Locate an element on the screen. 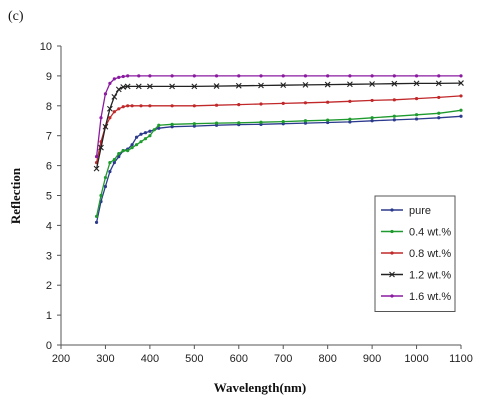 The width and height of the screenshot is (480, 402). legend-item: 1.2 wt.% is located at coordinates (416, 276).